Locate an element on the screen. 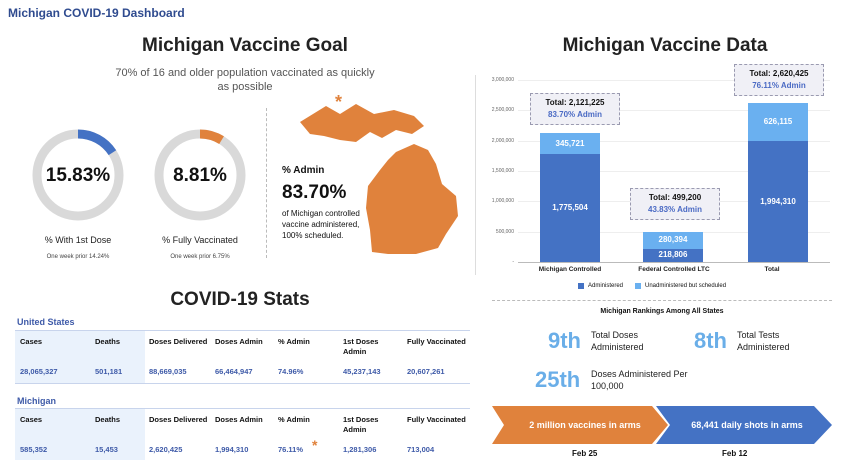 The image size is (850, 460). stats-value: 28,065,327 is located at coordinates (39, 371).